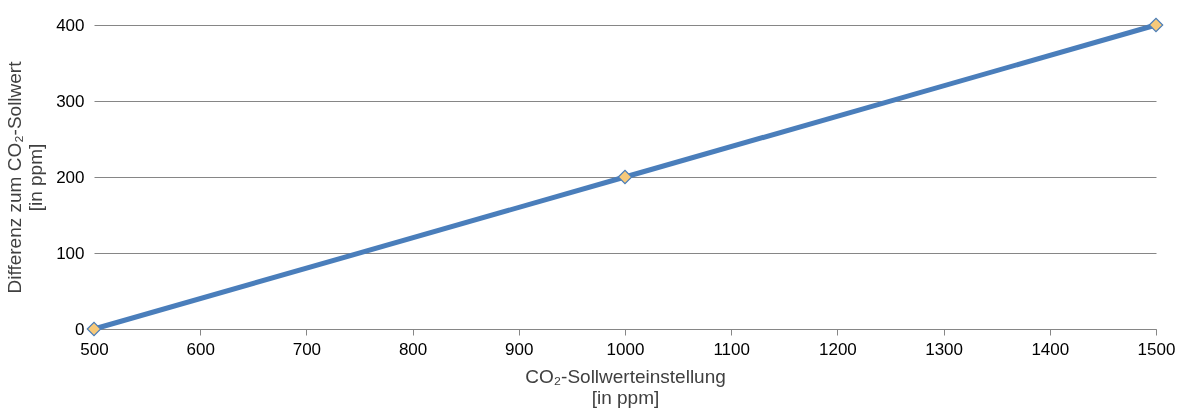  Describe the element at coordinates (70, 177) in the screenshot. I see `y-tick-label: 200` at that location.